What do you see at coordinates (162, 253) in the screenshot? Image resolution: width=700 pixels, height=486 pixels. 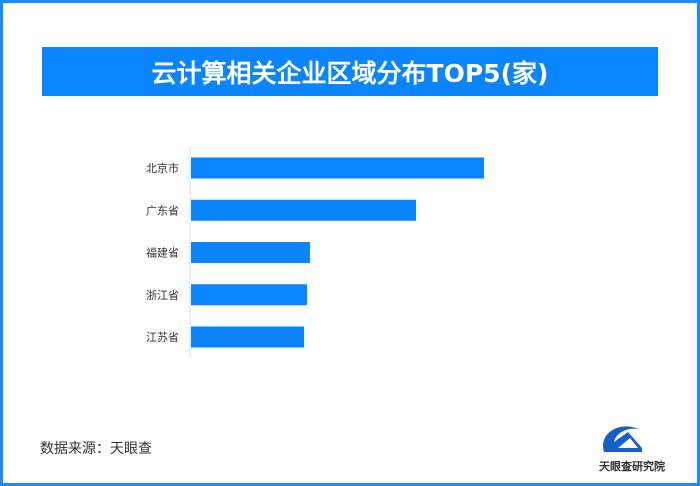 I see `category-label: 福建省` at bounding box center [162, 253].